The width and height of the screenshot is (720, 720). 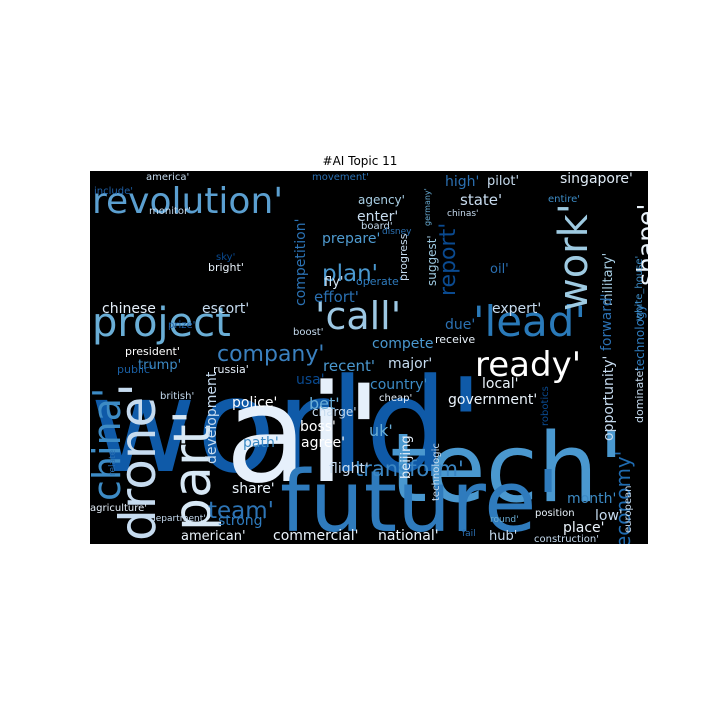 I want to click on word-35: escort', so click(x=225, y=309).